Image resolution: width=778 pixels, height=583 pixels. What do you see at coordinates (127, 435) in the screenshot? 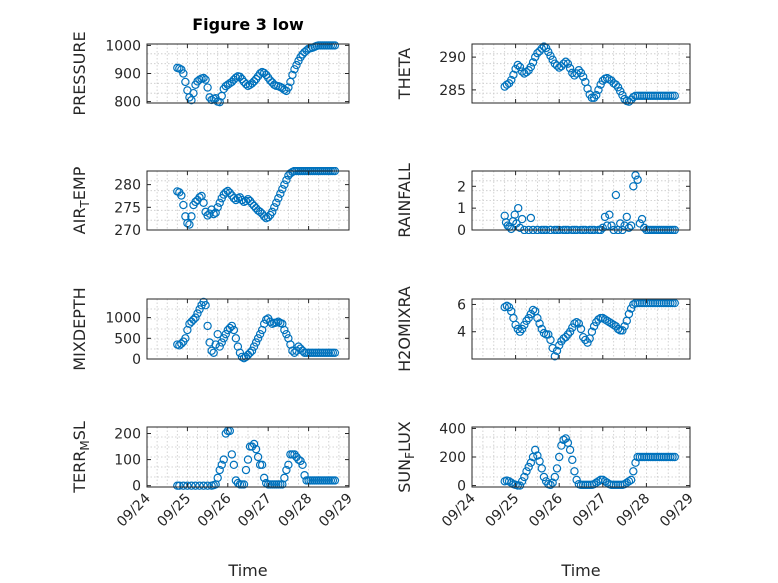
I see `y-tick-label: 200` at bounding box center [127, 435].